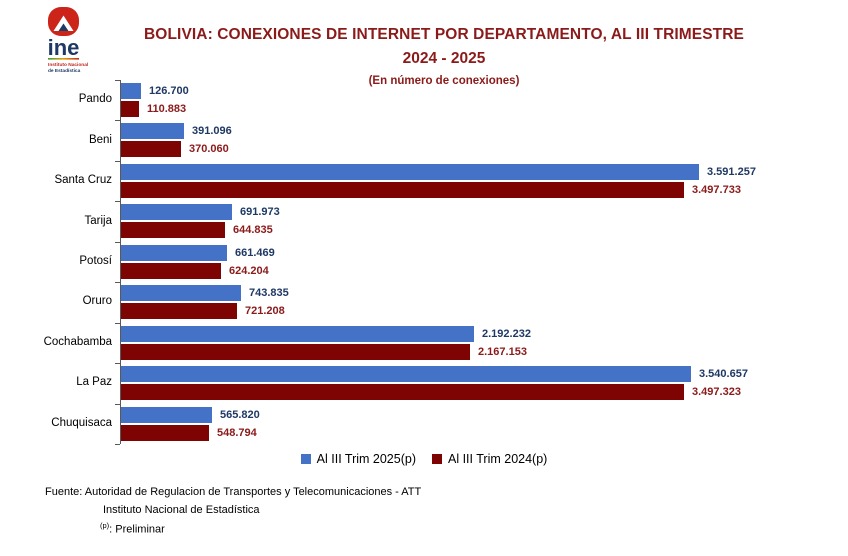  Describe the element at coordinates (94, 382) in the screenshot. I see `category-label-la-paz: La Paz` at that location.